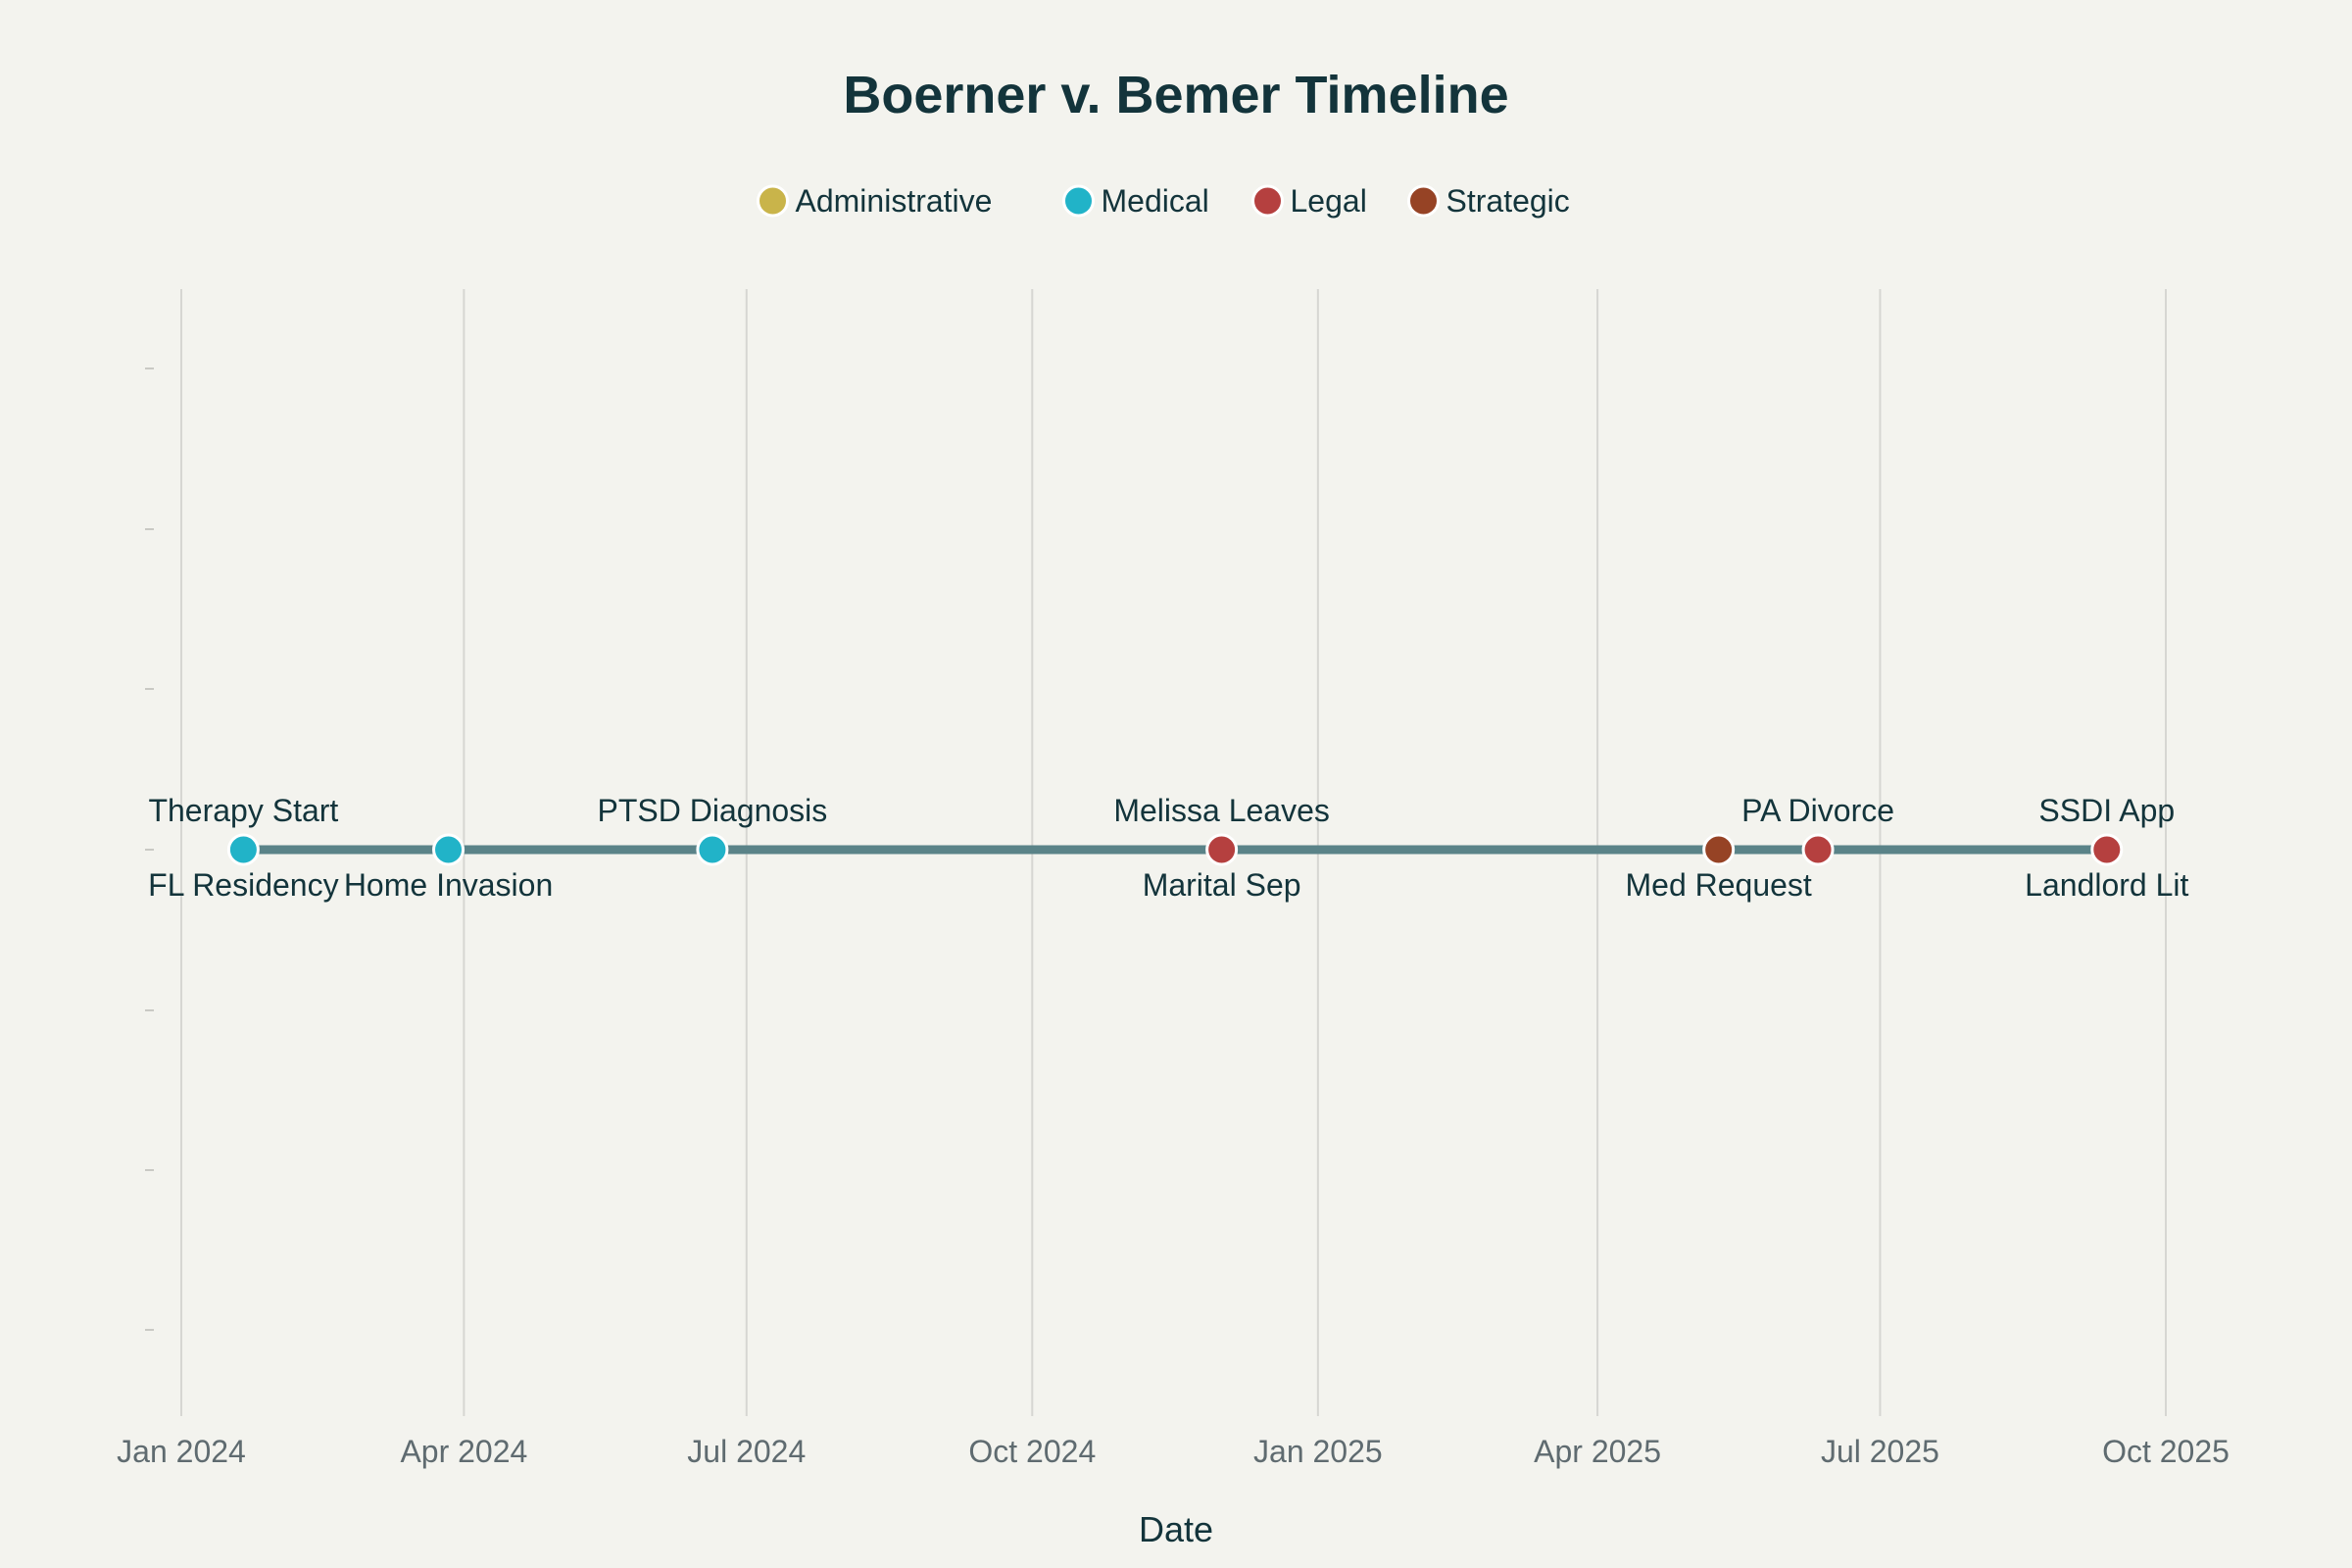 This screenshot has height=1568, width=2352. What do you see at coordinates (1508, 201) in the screenshot?
I see `legend-label-strategic: Strategic` at bounding box center [1508, 201].